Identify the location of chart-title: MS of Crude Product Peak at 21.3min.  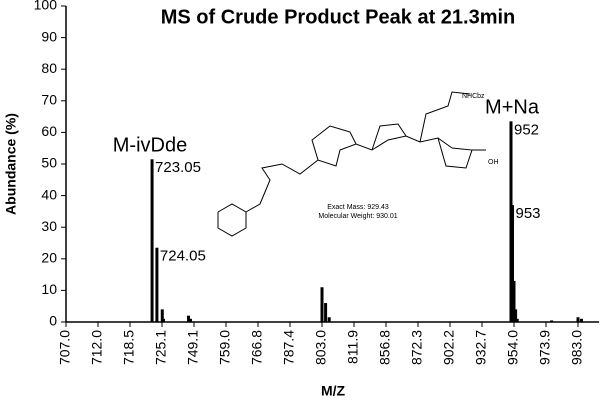
(338, 17).